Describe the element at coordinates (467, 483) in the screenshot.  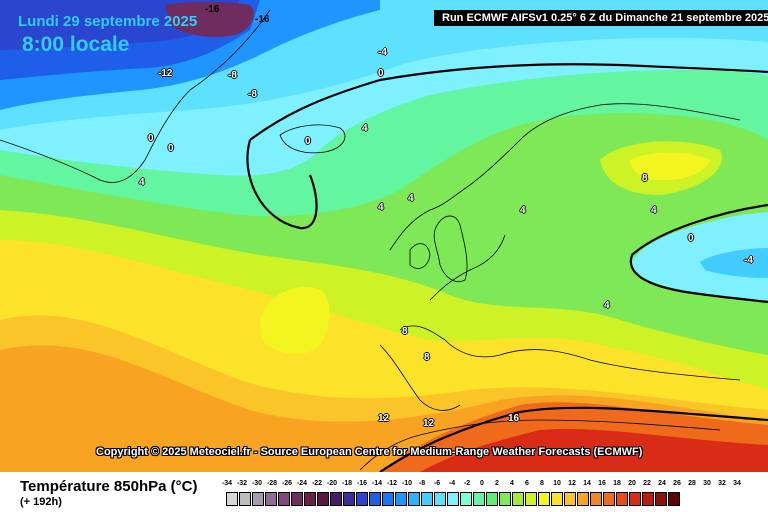
I see `color-scale-tick: -2` at that location.